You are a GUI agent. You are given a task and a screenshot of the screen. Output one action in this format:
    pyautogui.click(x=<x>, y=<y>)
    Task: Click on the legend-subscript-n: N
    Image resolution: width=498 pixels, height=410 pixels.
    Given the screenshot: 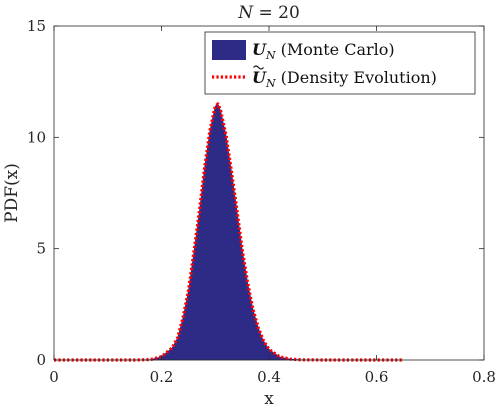 What is the action you would take?
    pyautogui.click(x=270, y=55)
    